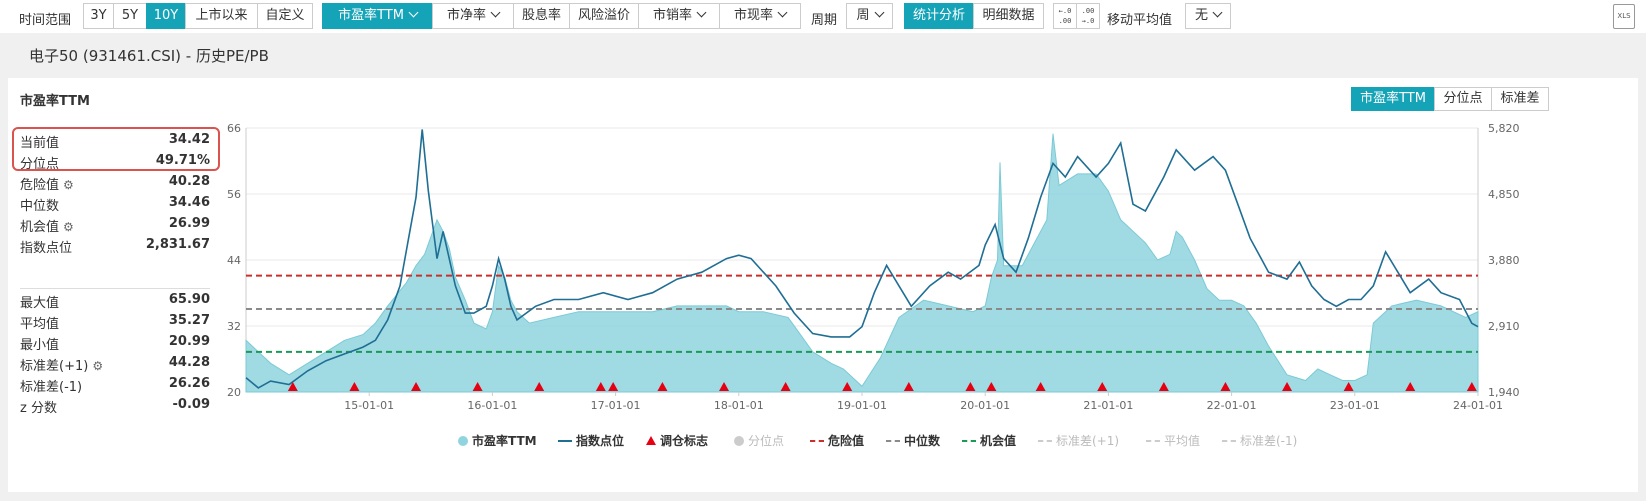 Image resolution: width=1646 pixels, height=501 pixels. I want to click on time-5y-button: 5Y, so click(130, 16).